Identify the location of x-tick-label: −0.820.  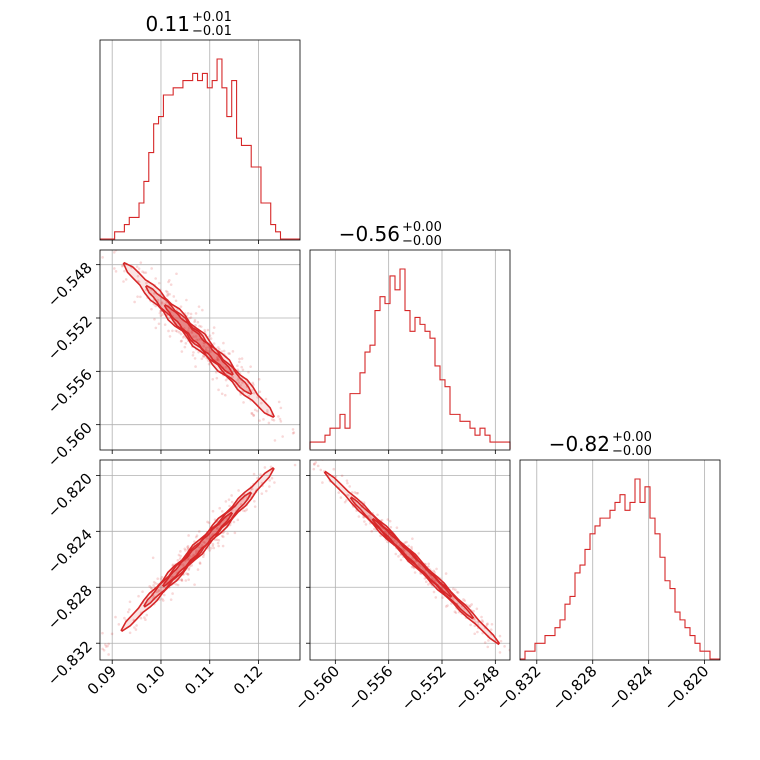
(686, 688).